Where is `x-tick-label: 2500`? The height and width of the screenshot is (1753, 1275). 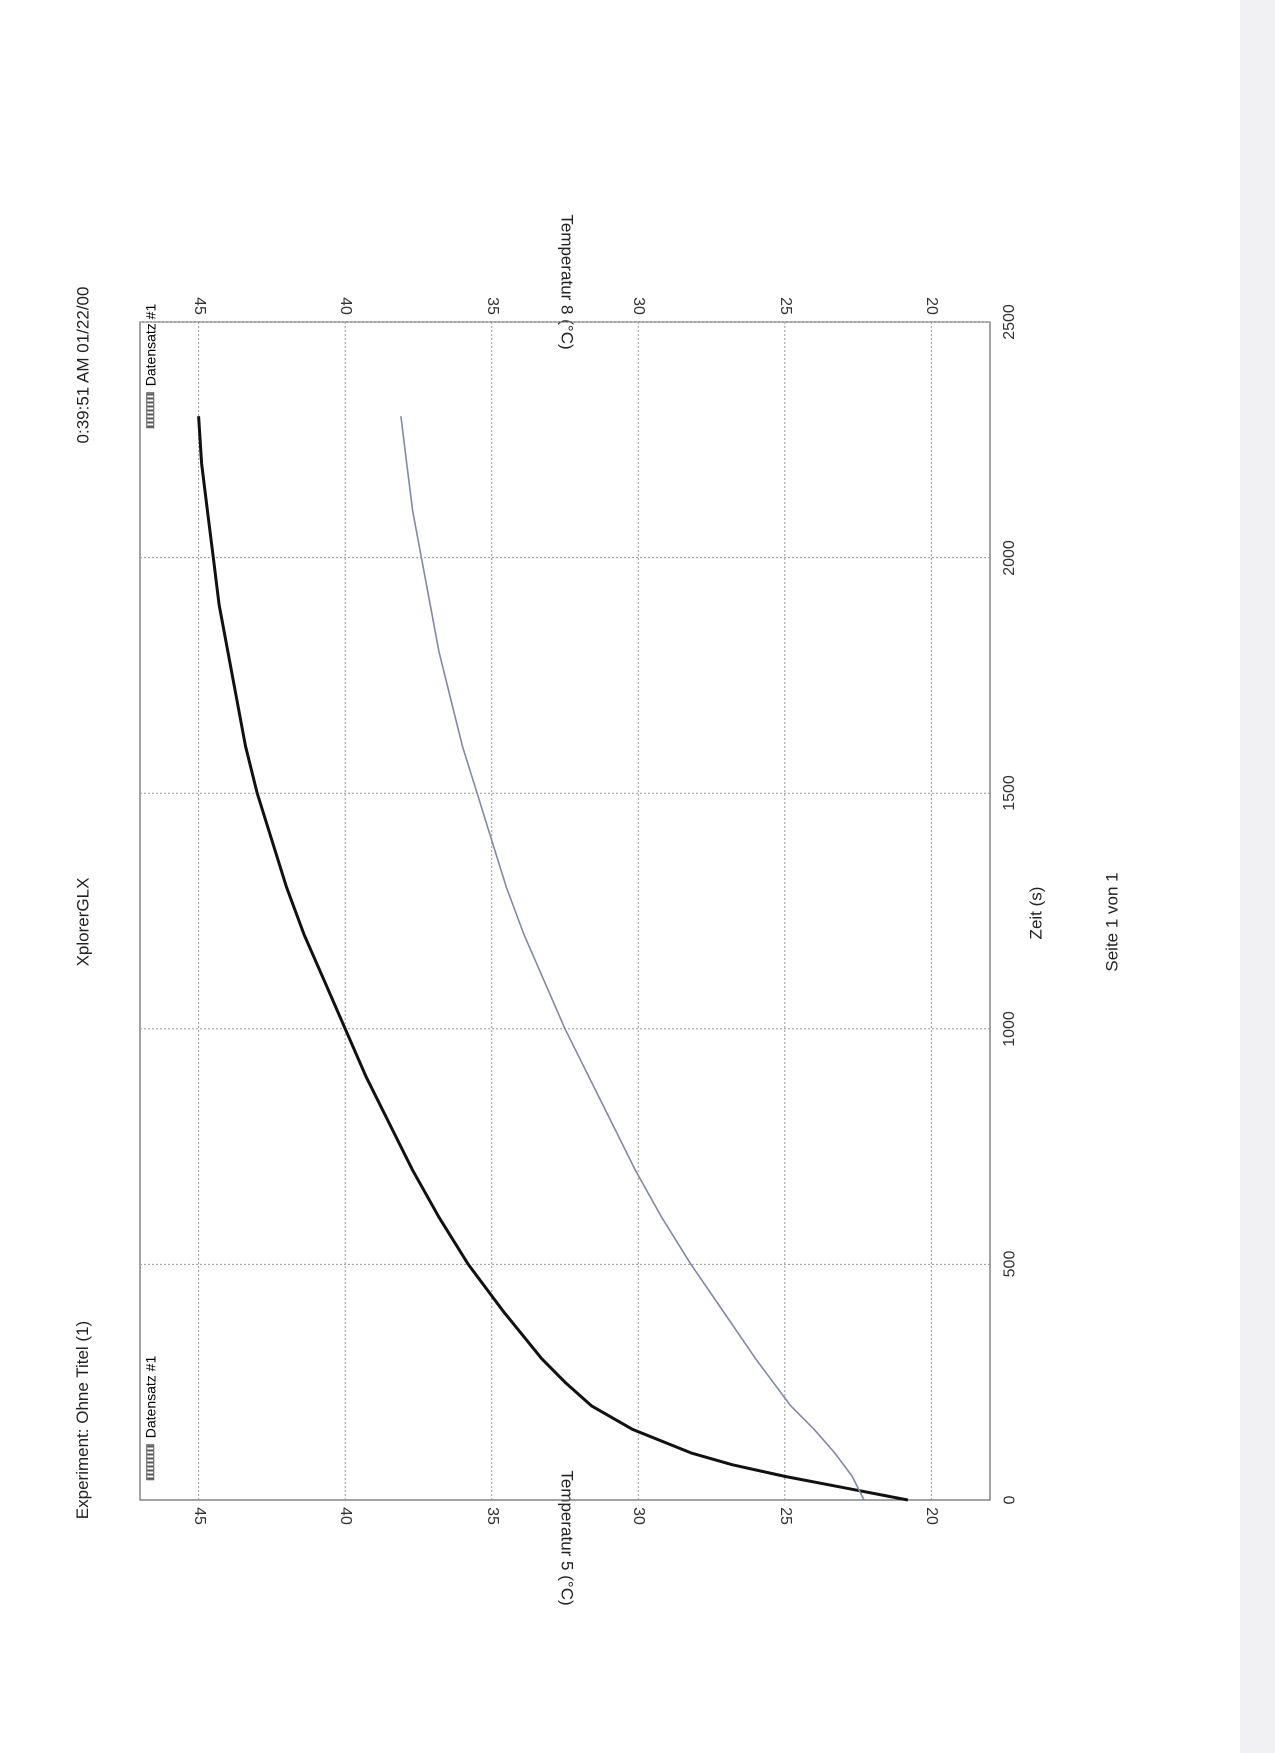 x-tick-label: 2500 is located at coordinates (1009, 322).